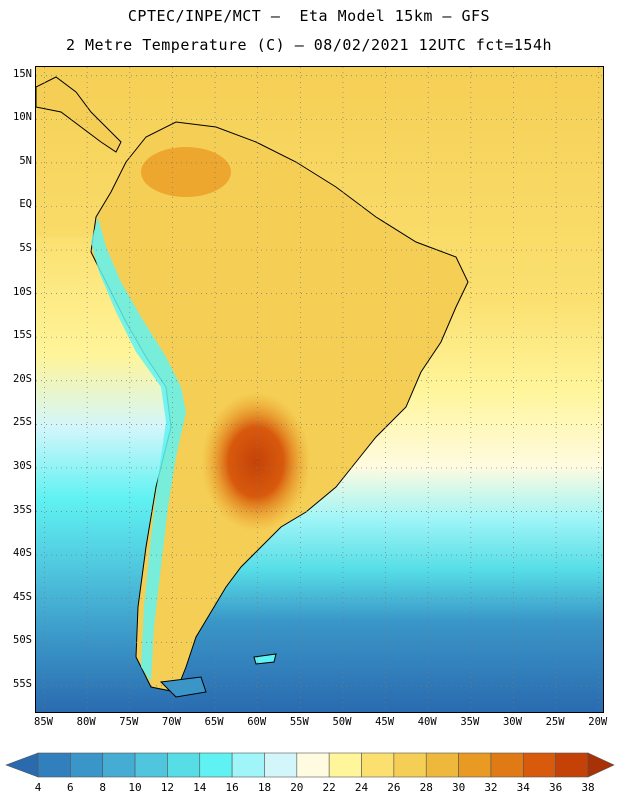 The image size is (618, 800). What do you see at coordinates (135, 787) in the screenshot?
I see `colorbar-level-label: 10` at bounding box center [135, 787].